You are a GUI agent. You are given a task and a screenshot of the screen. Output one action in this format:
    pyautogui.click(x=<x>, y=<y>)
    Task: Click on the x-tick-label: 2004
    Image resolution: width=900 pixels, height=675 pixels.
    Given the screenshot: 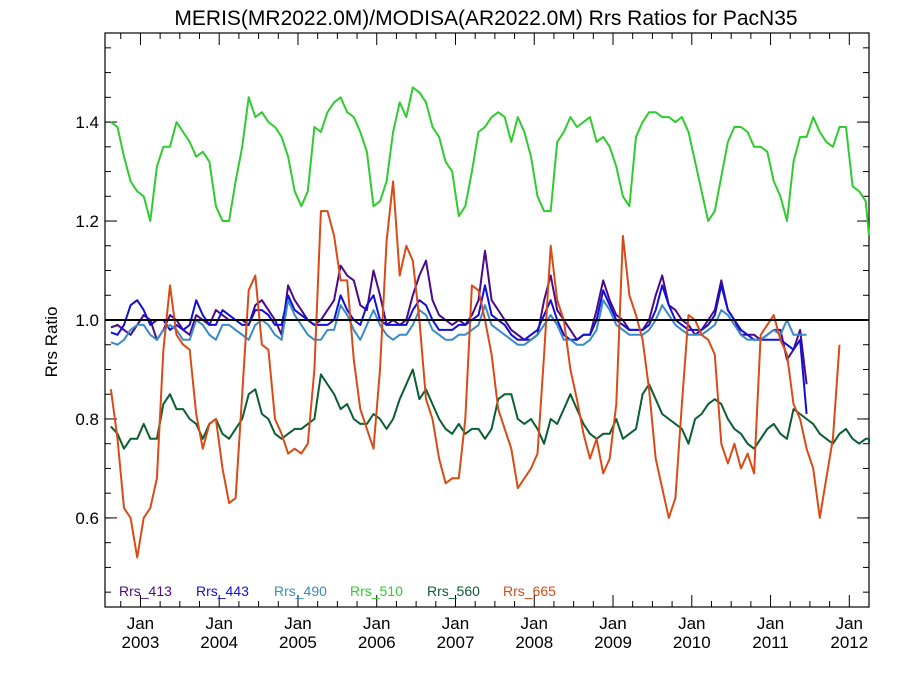 What is the action you would take?
    pyautogui.click(x=219, y=642)
    